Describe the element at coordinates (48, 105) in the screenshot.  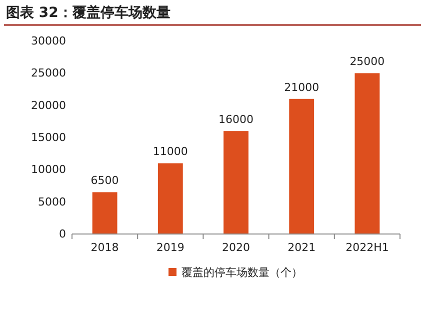
I see `y-tick-label: 20000` at that location.